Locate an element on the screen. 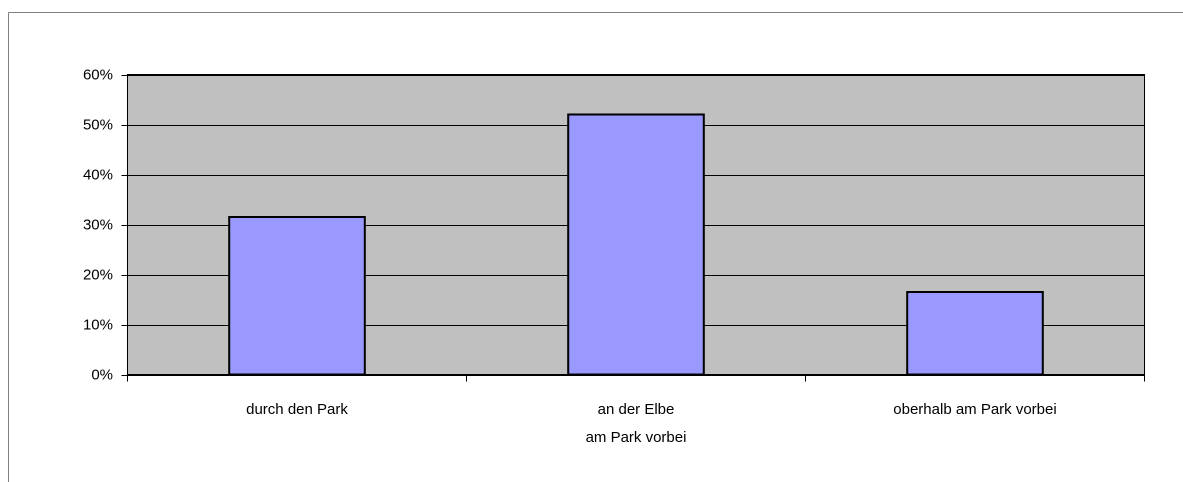 The image size is (1183, 482). x-tick-label: oberhalb am Park vorbei is located at coordinates (974, 409).